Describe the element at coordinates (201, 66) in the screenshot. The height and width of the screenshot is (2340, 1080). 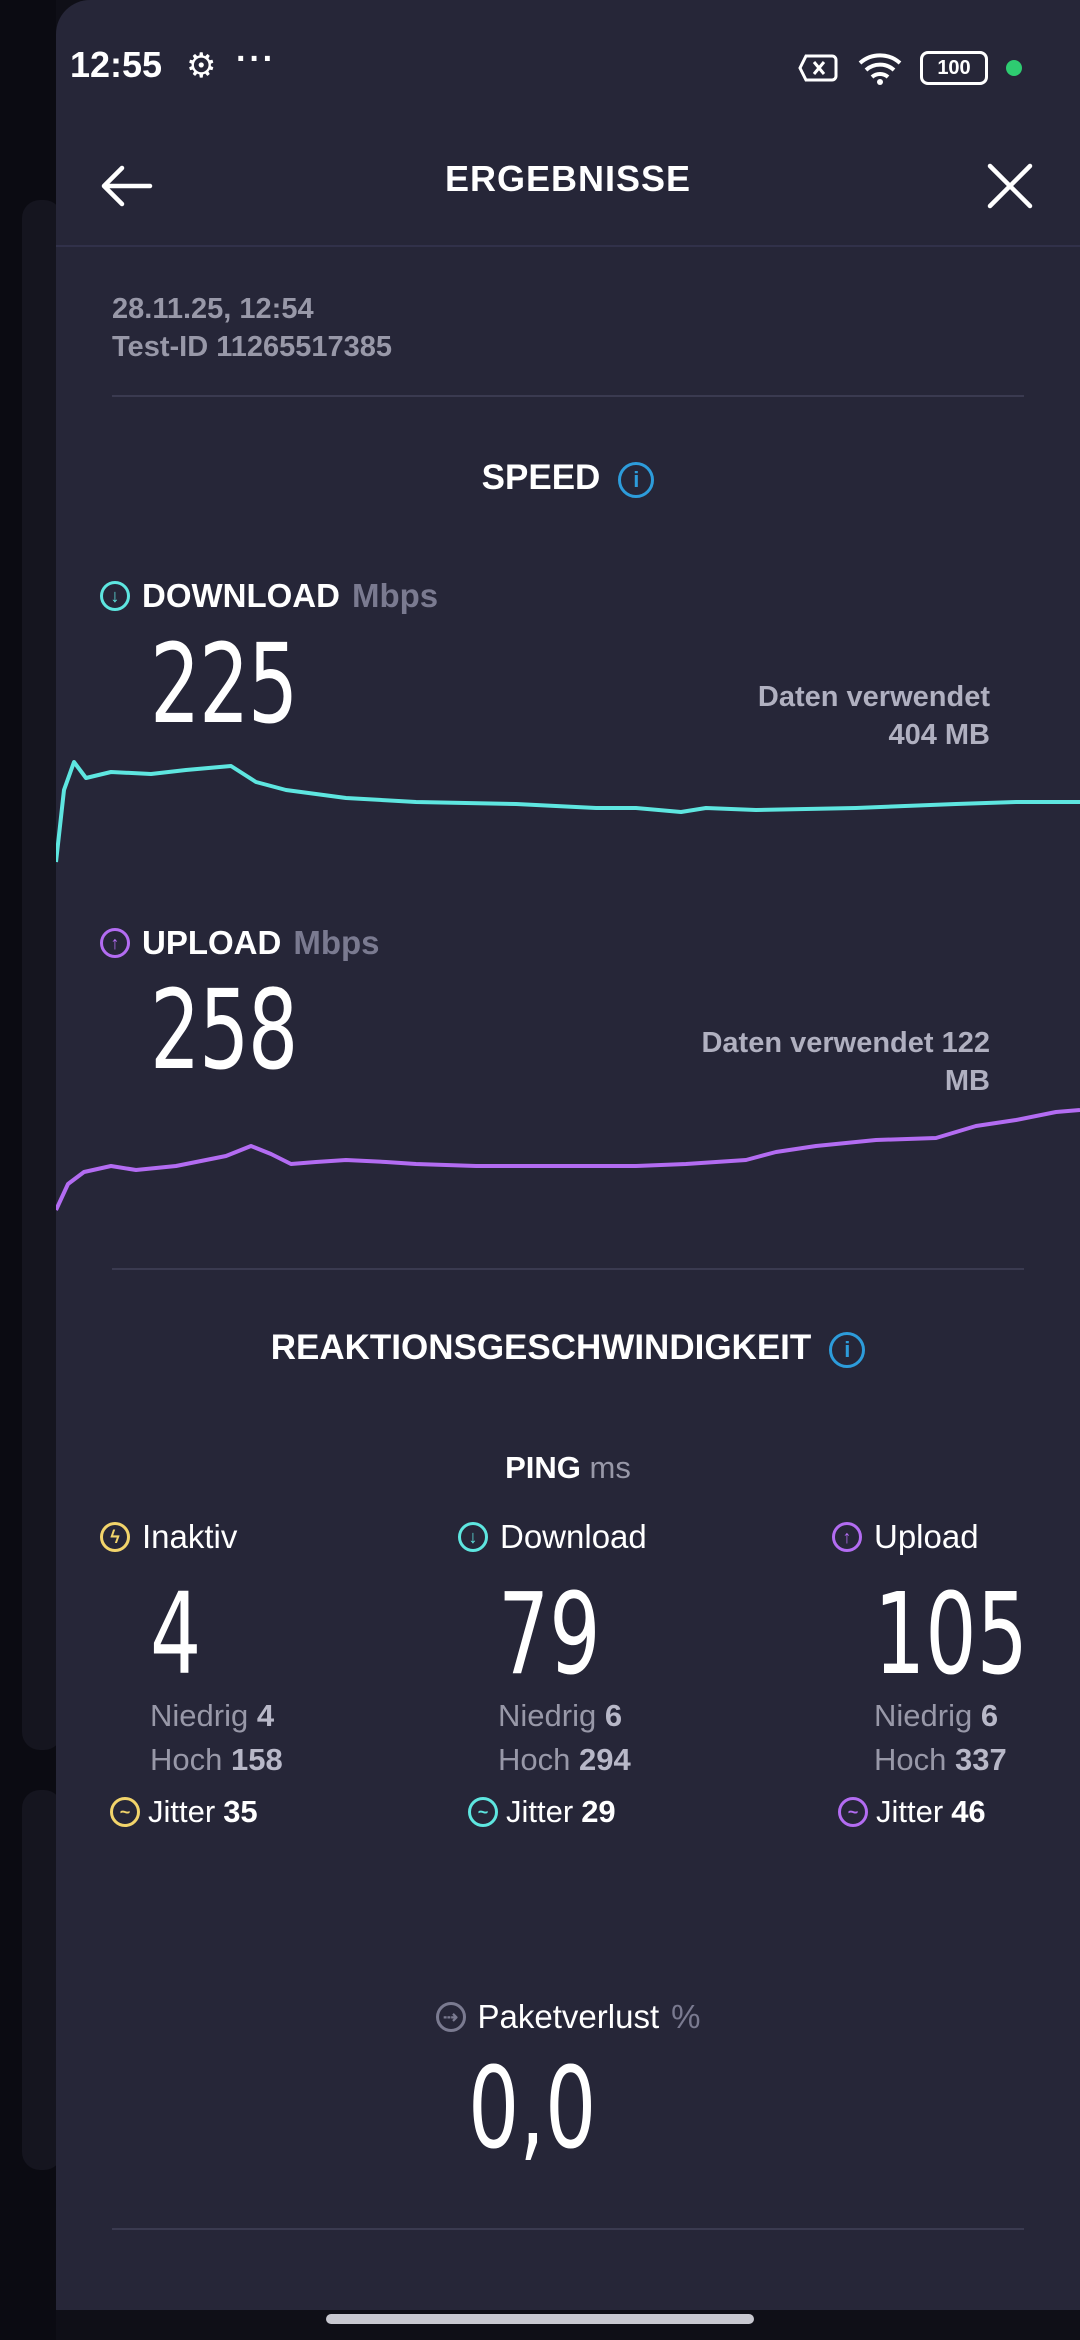
I see `settings-gear-icon: ⚙` at that location.